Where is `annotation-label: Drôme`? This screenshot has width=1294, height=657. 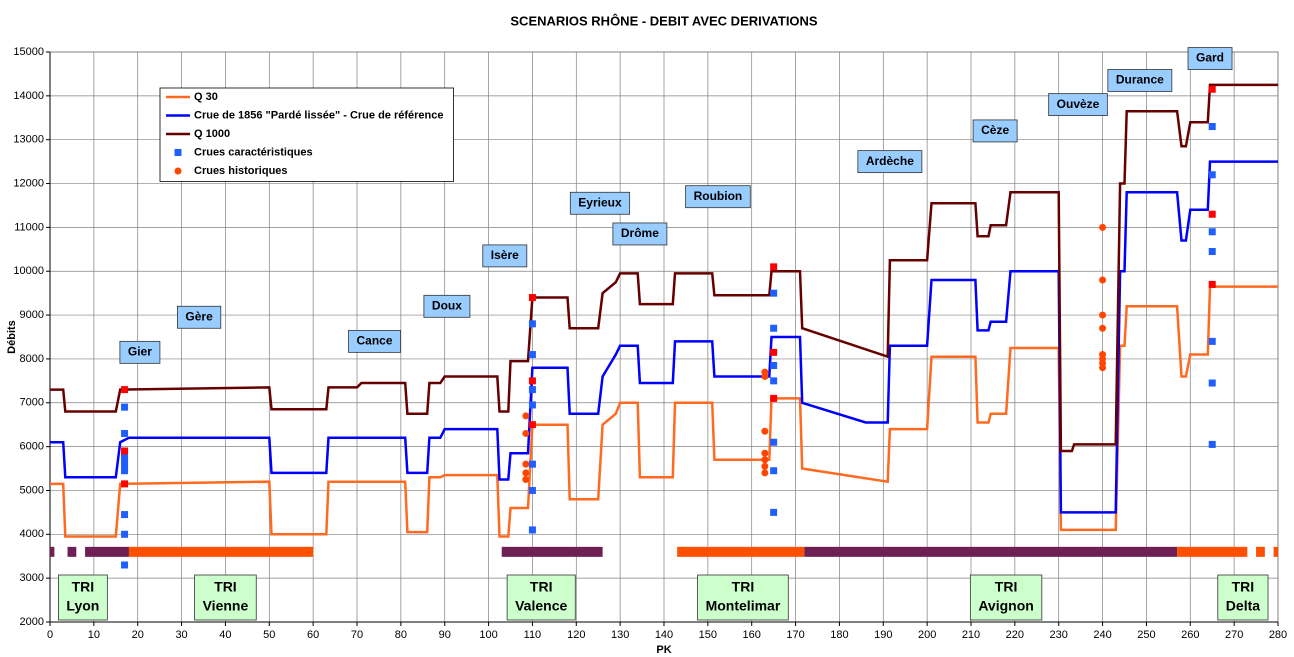
annotation-label: Drôme is located at coordinates (640, 233).